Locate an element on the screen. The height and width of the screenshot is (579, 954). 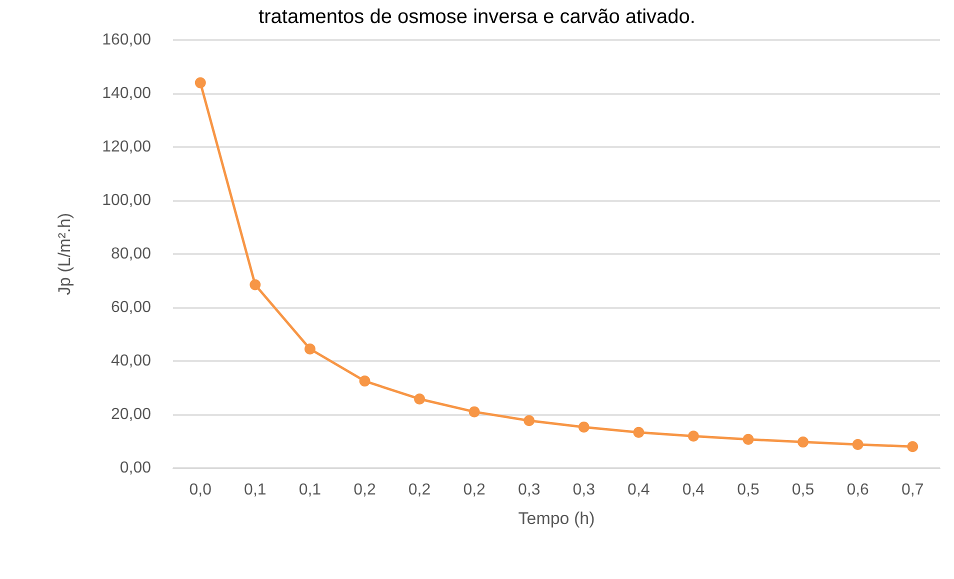
y-tick-label: 40,00 is located at coordinates (131, 361).